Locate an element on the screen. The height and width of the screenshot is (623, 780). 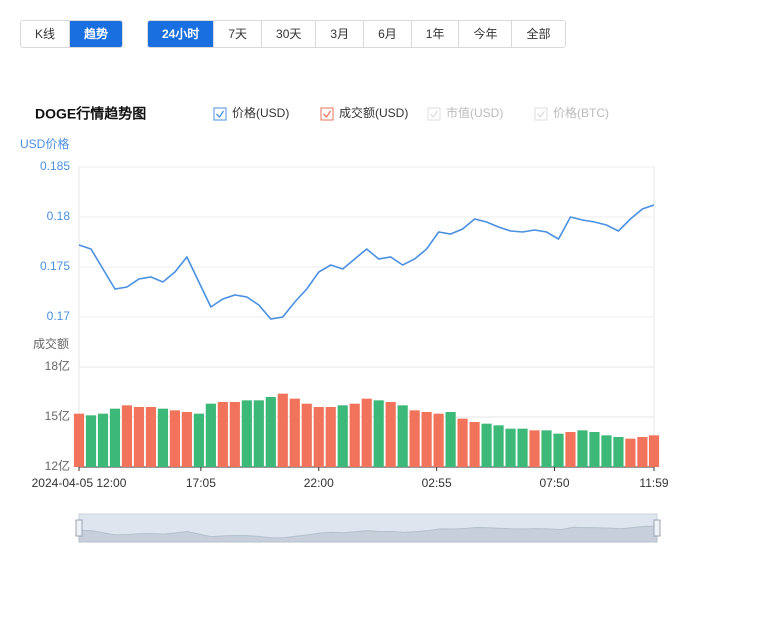
tab-group: K线 趋势 is located at coordinates (72, 34).